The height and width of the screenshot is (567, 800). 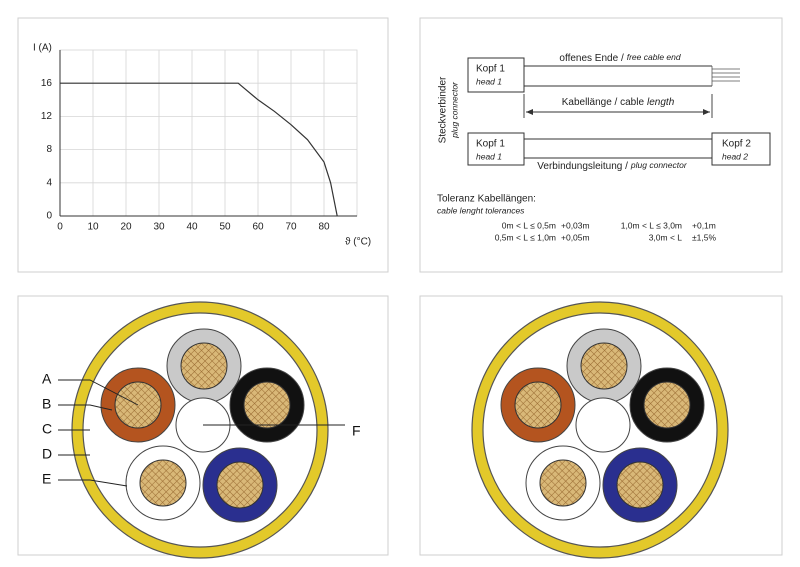 I want to click on tolerance-cell: +0,03m, so click(x=575, y=225).